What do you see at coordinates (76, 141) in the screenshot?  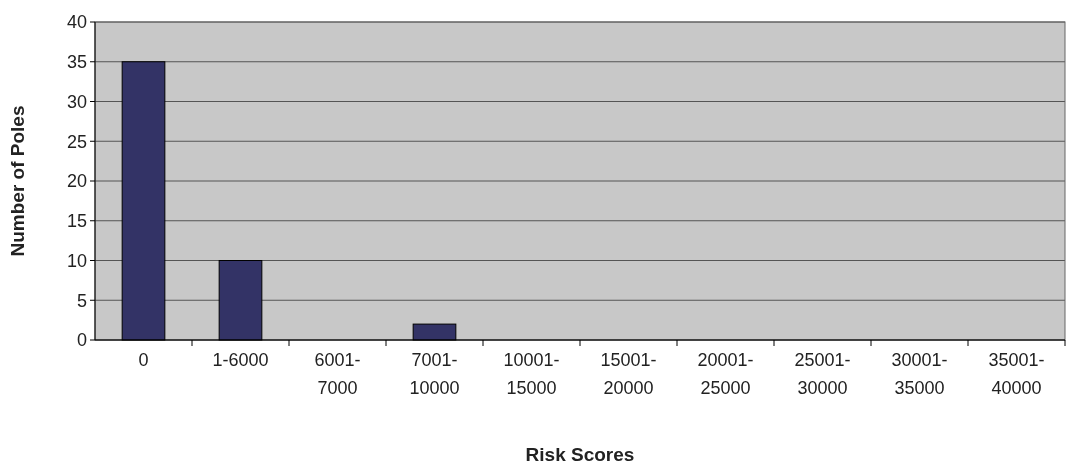 I see `y-tick-label: 25` at bounding box center [76, 141].